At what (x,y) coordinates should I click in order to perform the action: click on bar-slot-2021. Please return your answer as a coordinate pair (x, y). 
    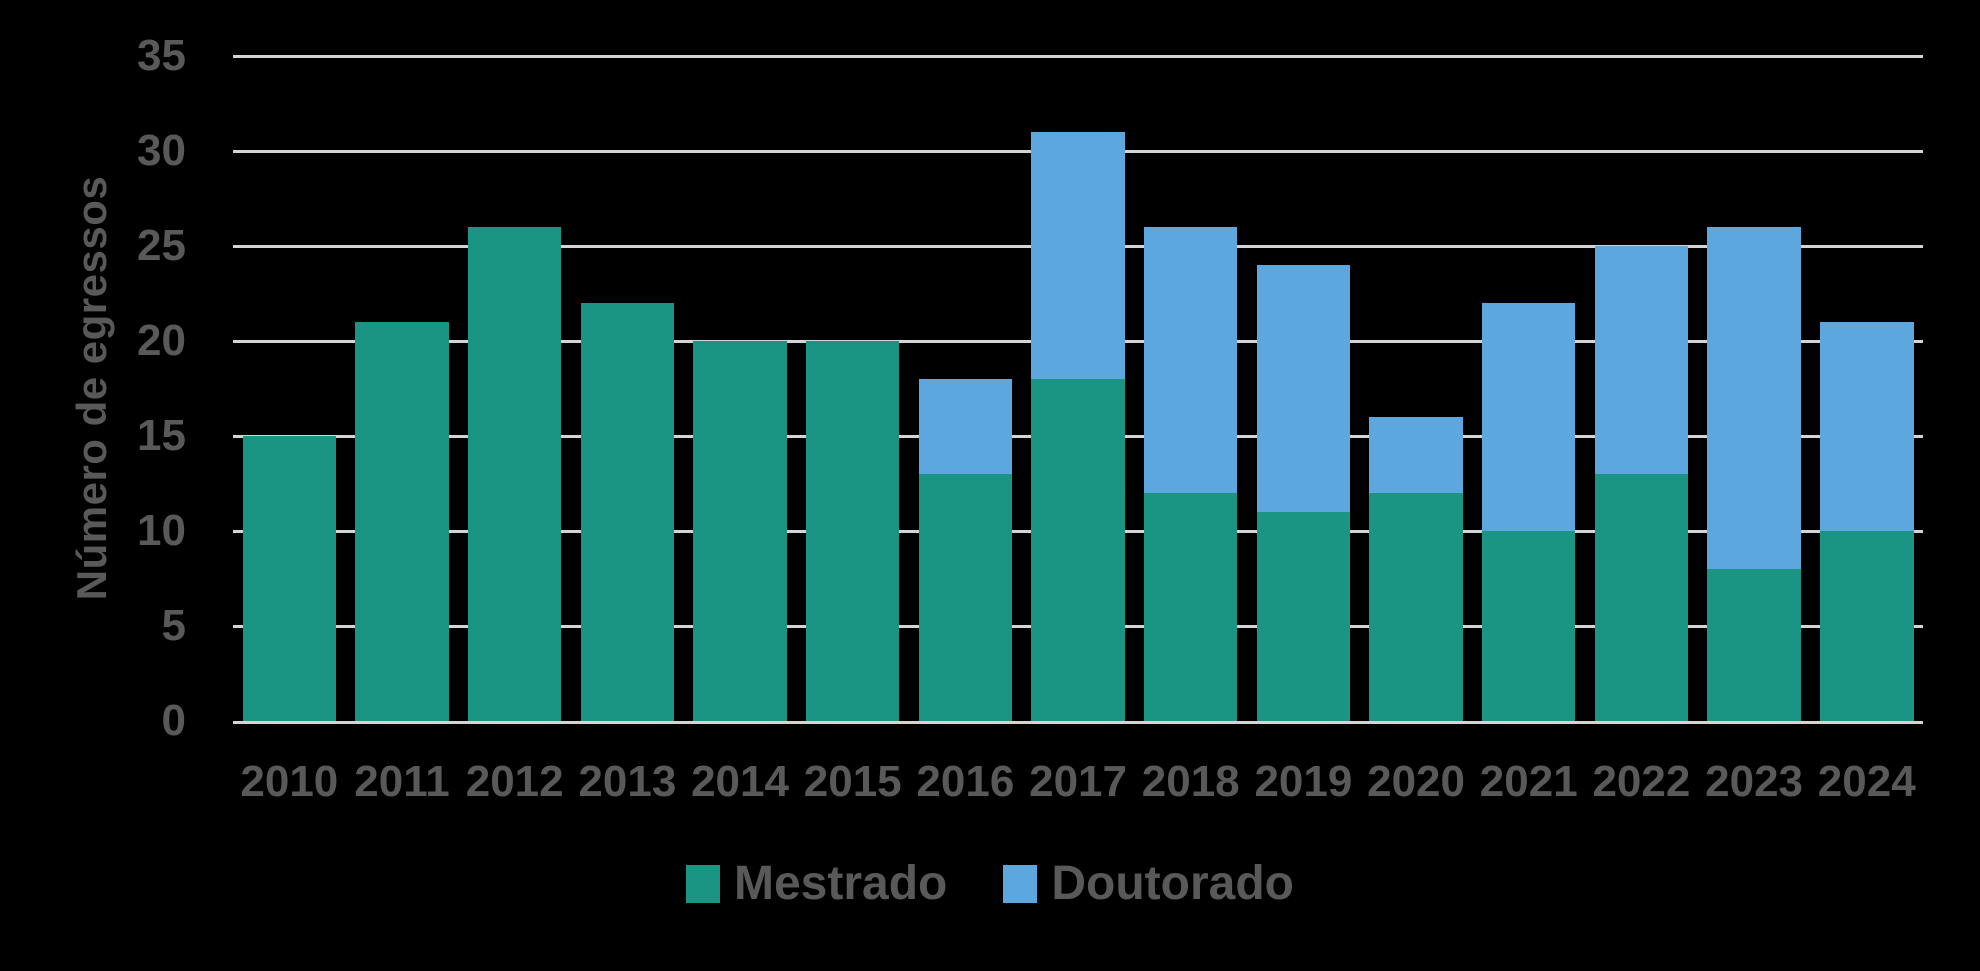
    Looking at the image, I should click on (1528, 388).